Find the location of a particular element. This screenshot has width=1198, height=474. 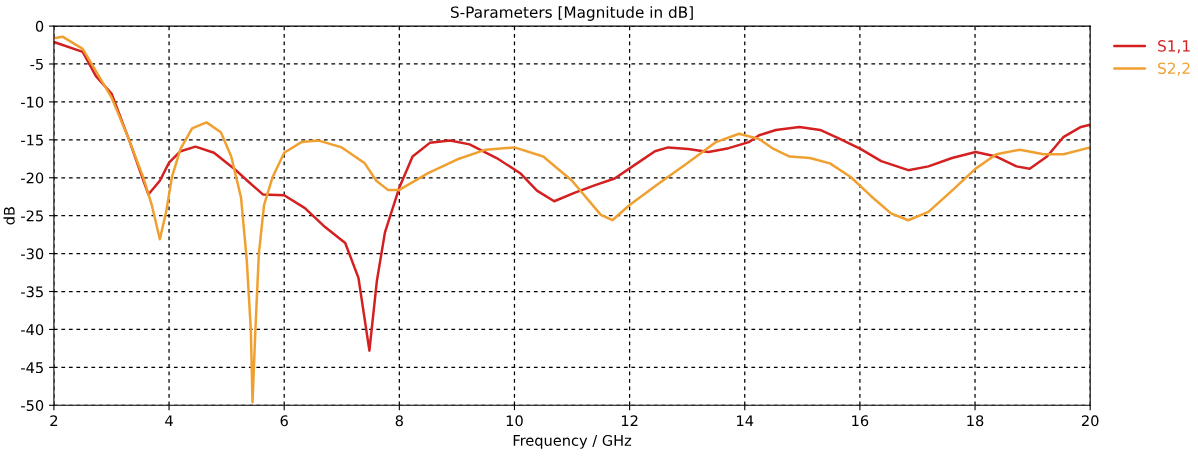

x-tick-label: 10 is located at coordinates (514, 421).